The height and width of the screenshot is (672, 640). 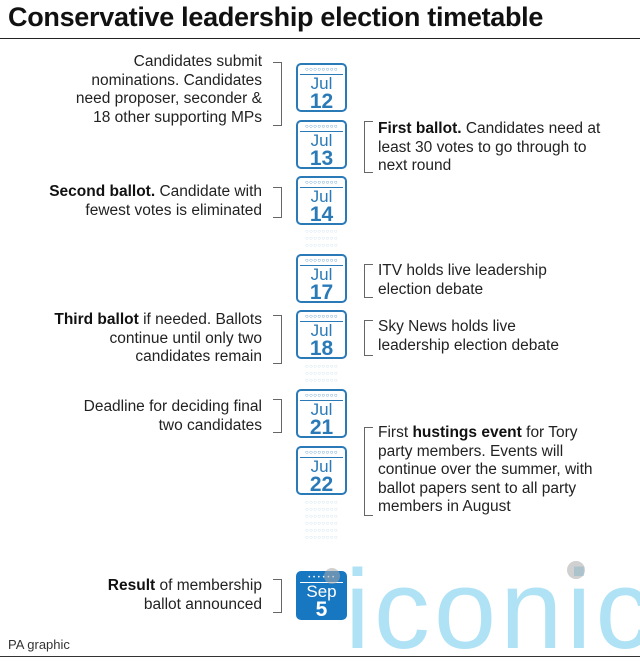 I want to click on iconic-watermark: iconic, so click(x=492, y=609).